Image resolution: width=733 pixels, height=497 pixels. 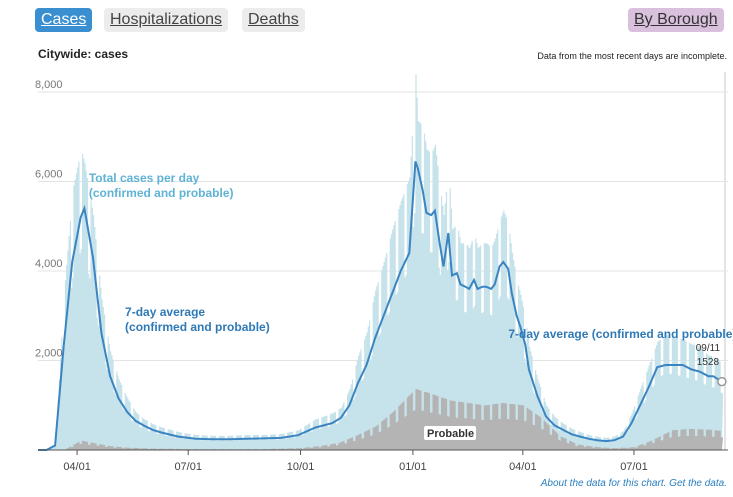 I want to click on x-tick-label-2: 10/01, so click(x=301, y=465).